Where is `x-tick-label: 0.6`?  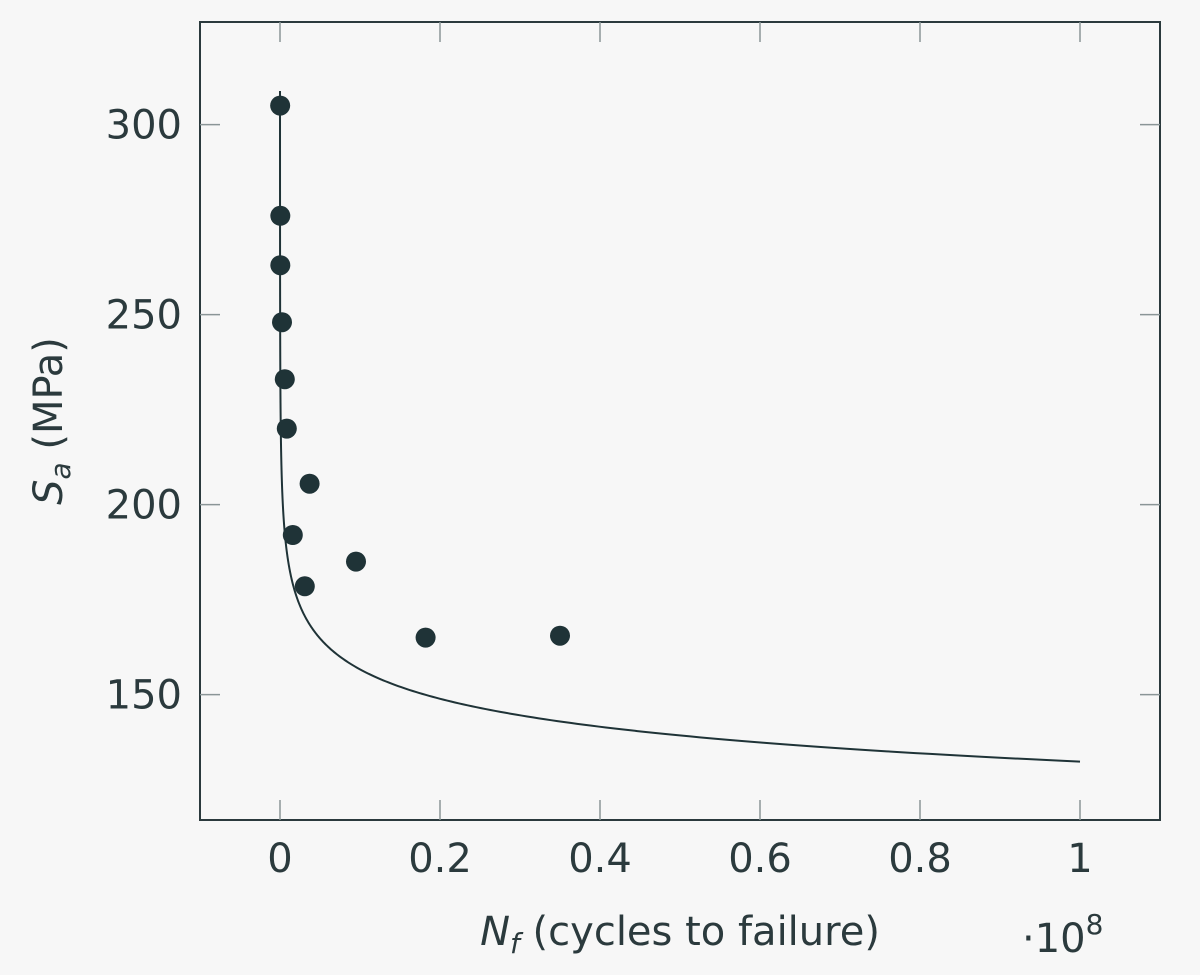
x-tick-label: 0.6 is located at coordinates (760, 859).